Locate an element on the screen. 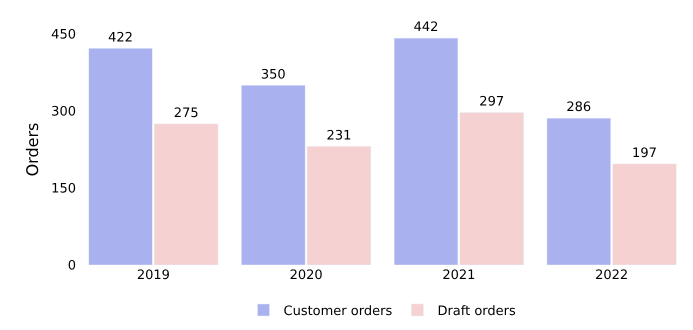  x-tick-label: 2020 is located at coordinates (306, 275).